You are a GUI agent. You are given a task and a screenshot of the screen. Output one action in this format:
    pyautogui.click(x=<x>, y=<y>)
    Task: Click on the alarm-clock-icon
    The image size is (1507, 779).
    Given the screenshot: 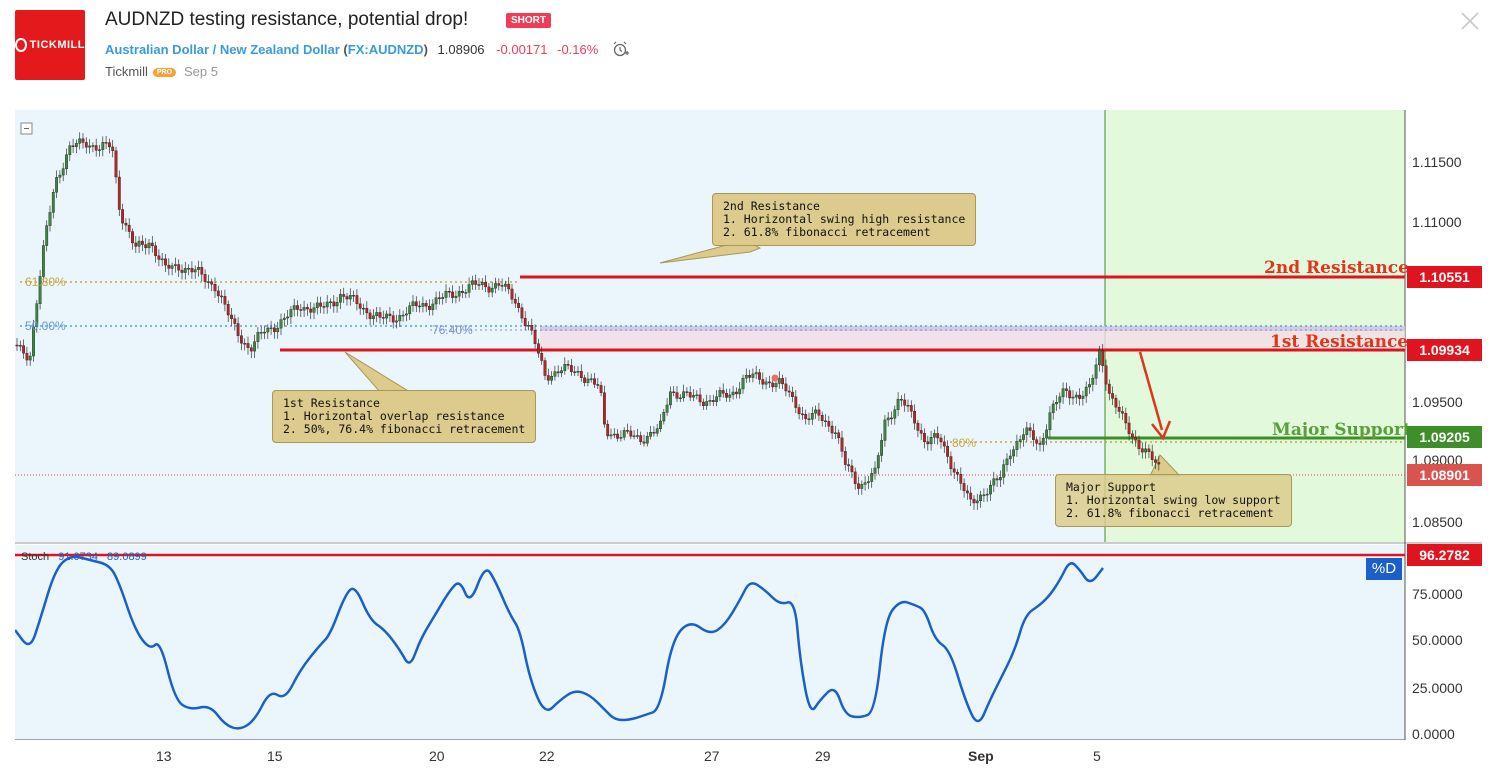 What is the action you would take?
    pyautogui.click(x=621, y=49)
    